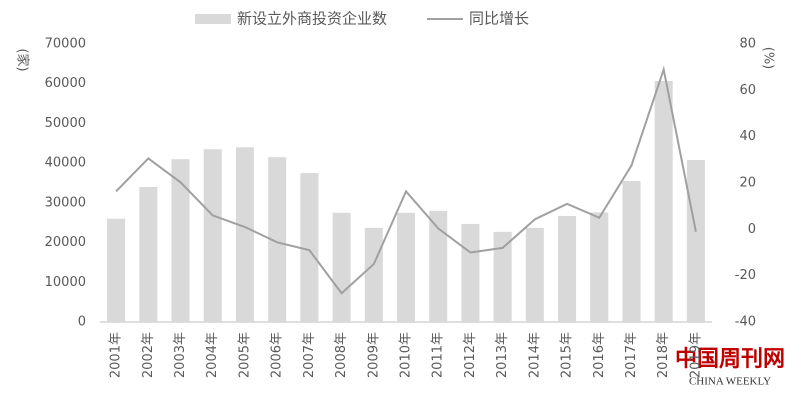 The image size is (800, 400). What do you see at coordinates (65, 242) in the screenshot?
I see `y-tick-label: 20000` at bounding box center [65, 242].